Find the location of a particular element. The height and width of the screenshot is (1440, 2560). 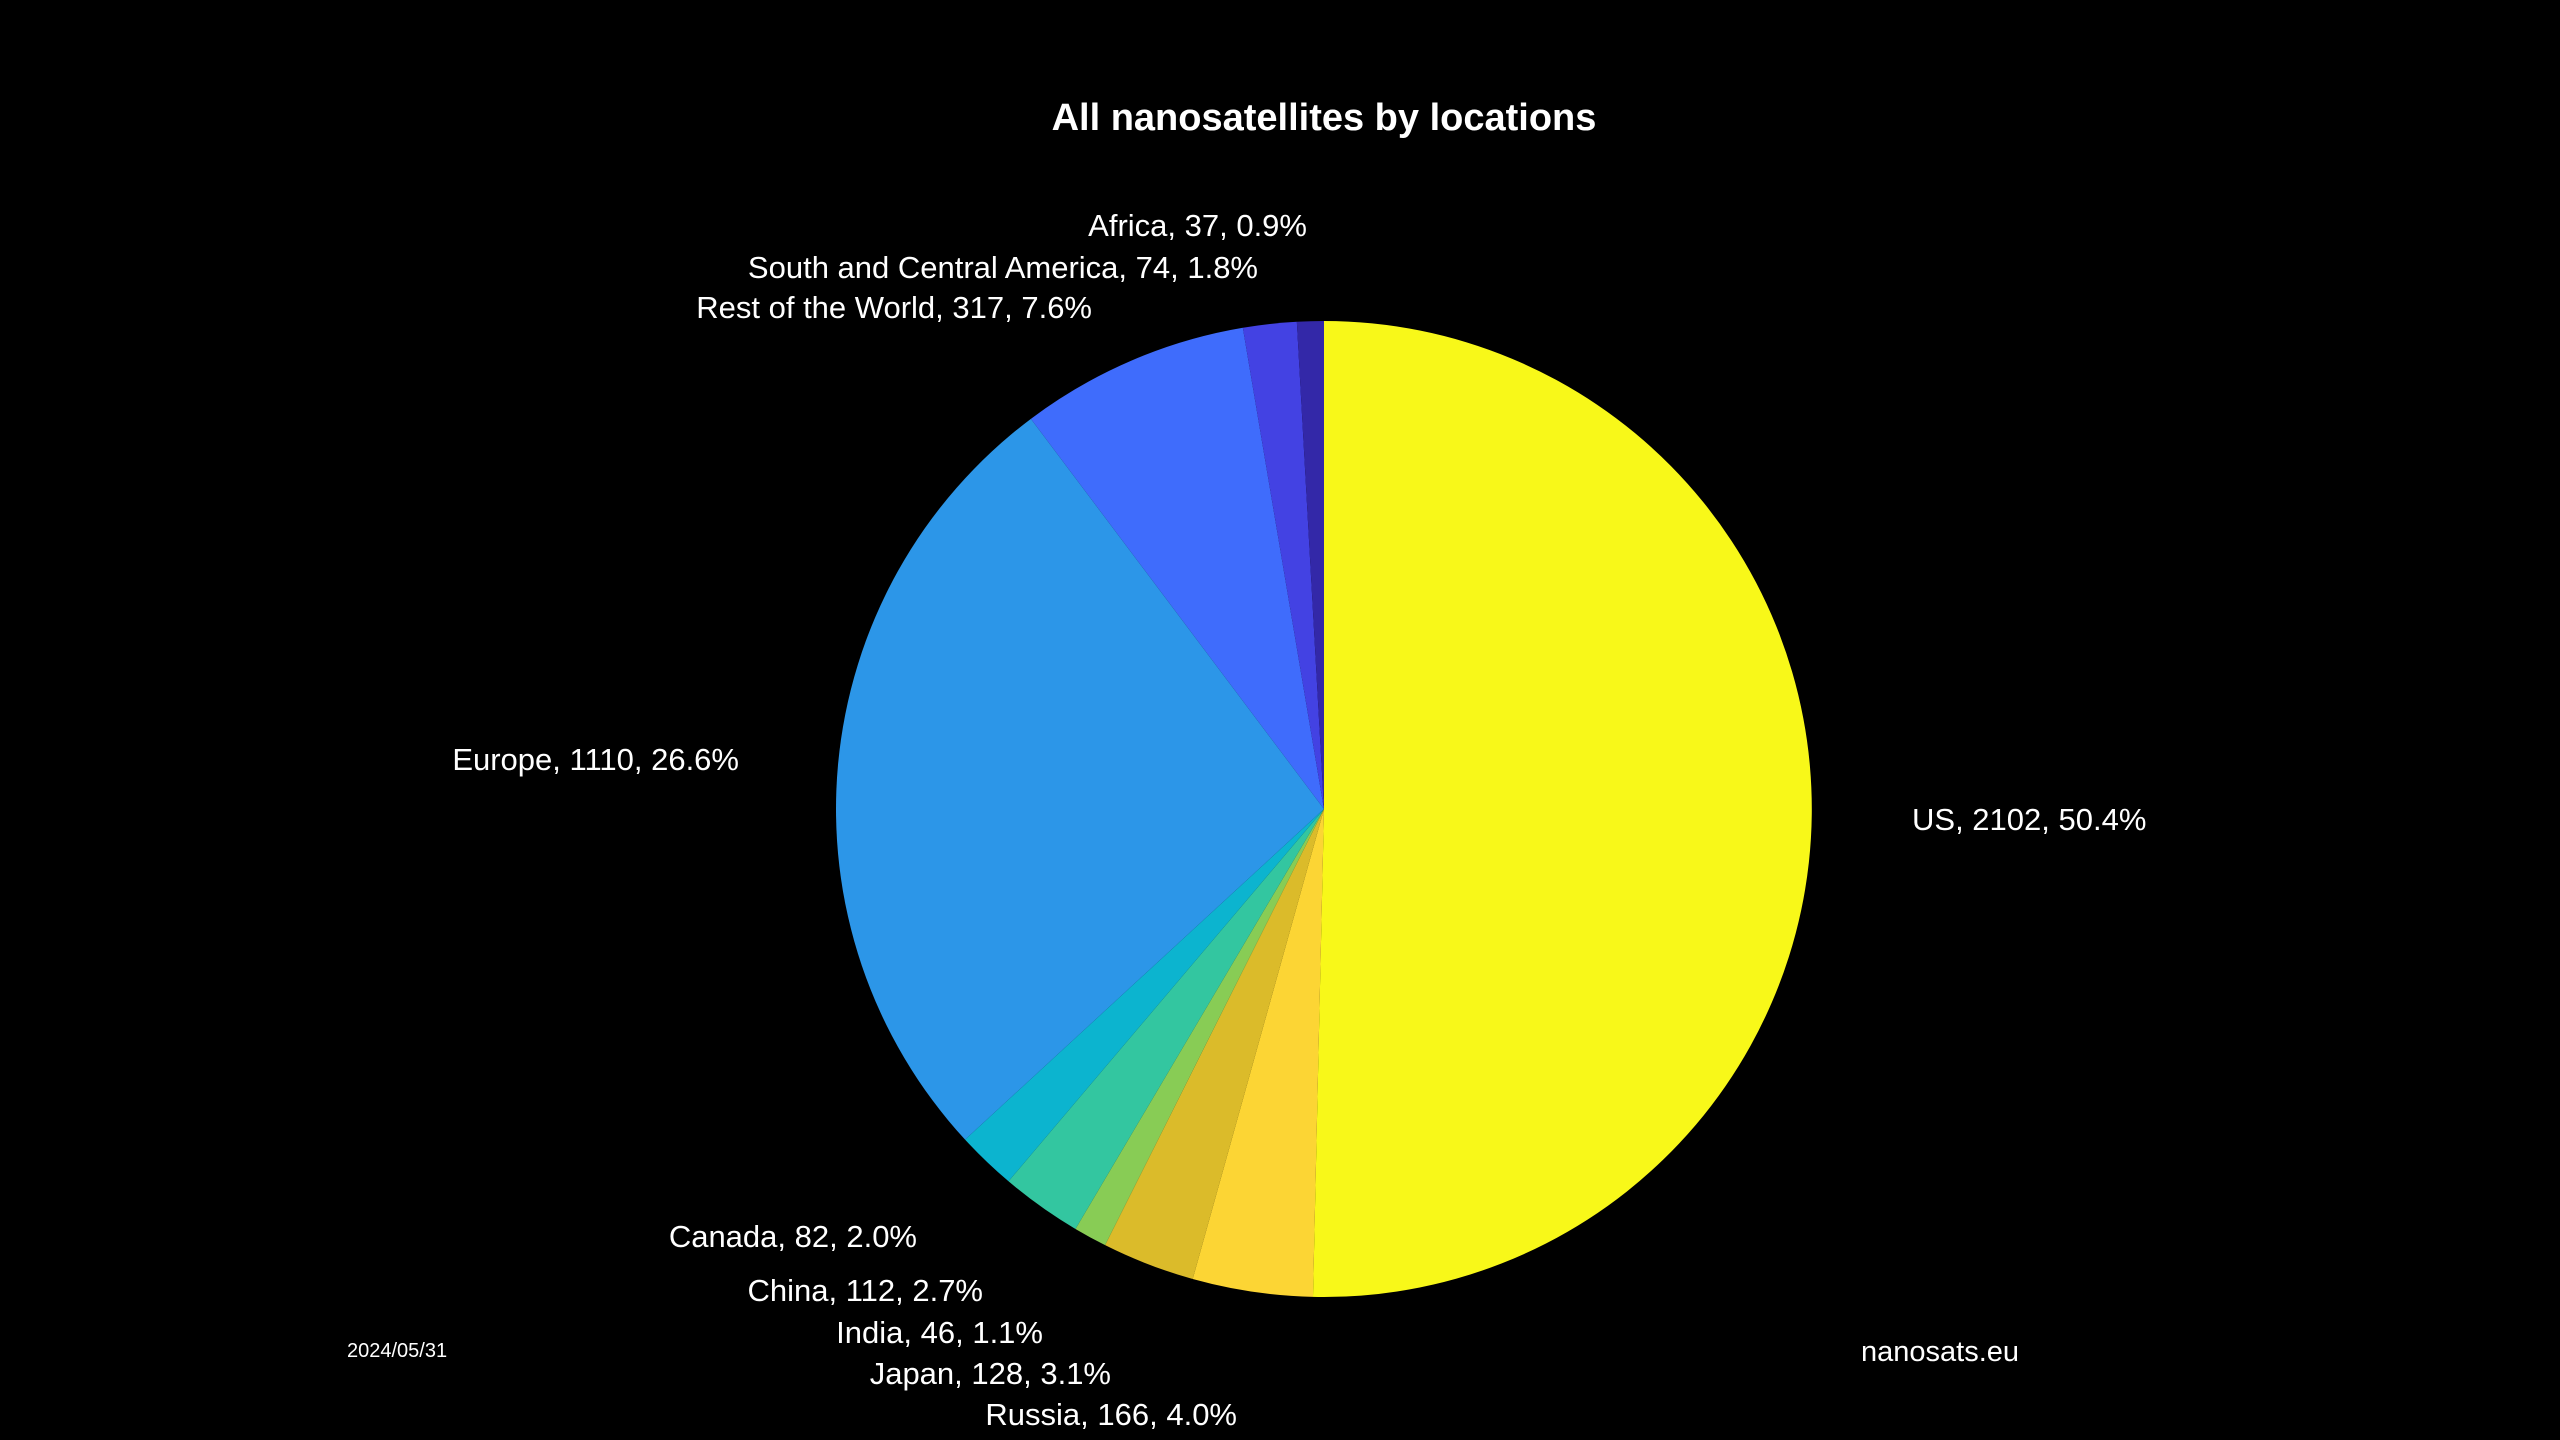

slice-label-china: China, 112, 2.7% is located at coordinates (865, 1290).